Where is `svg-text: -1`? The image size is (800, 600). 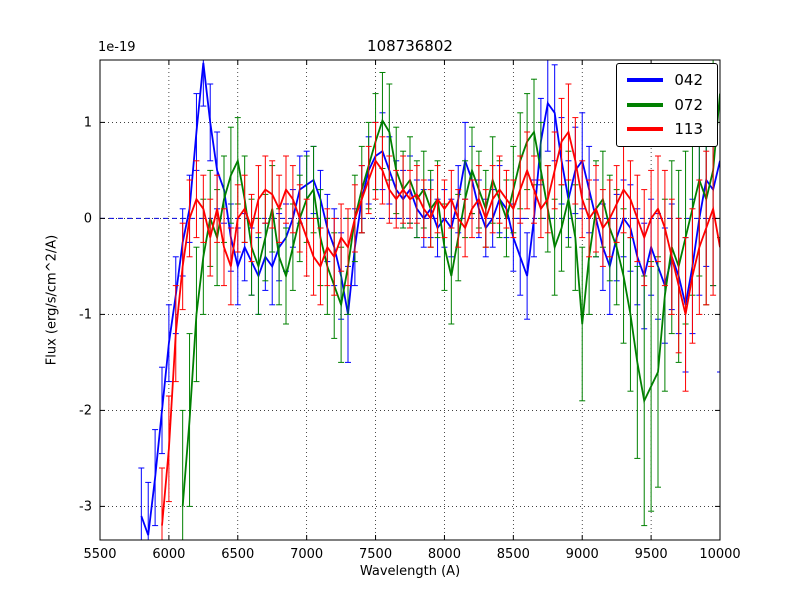 svg-text: -1 is located at coordinates (85, 314).